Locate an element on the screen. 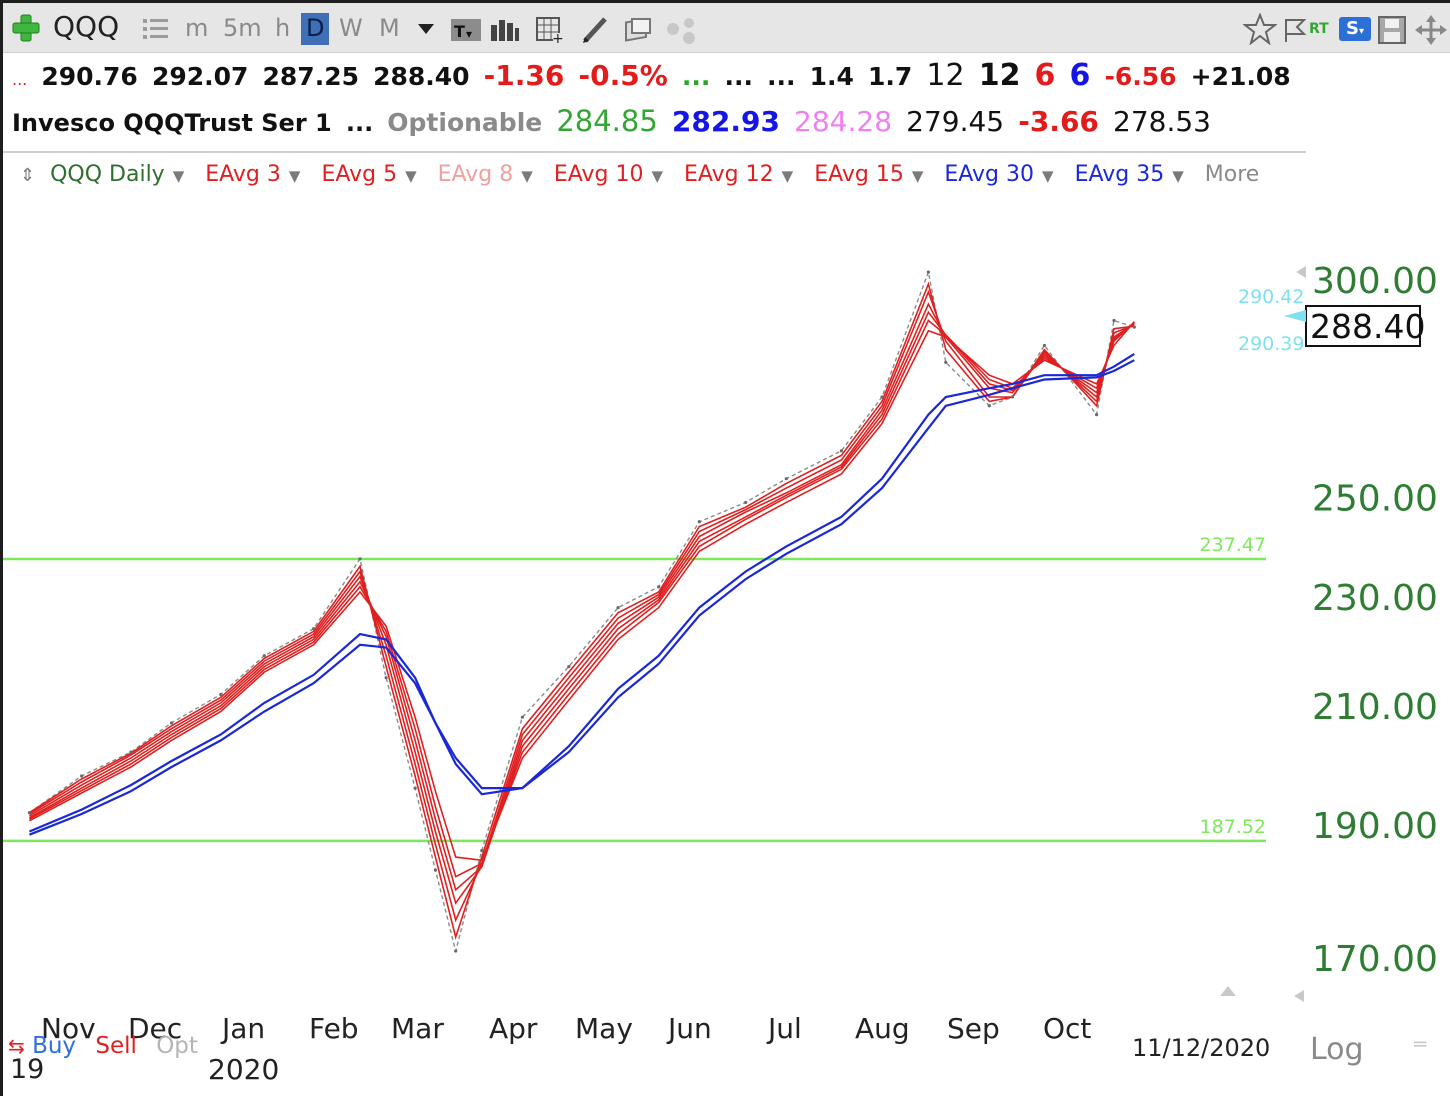 The width and height of the screenshot is (1450, 1096). x-tick-label: Jan is located at coordinates (242, 1028).